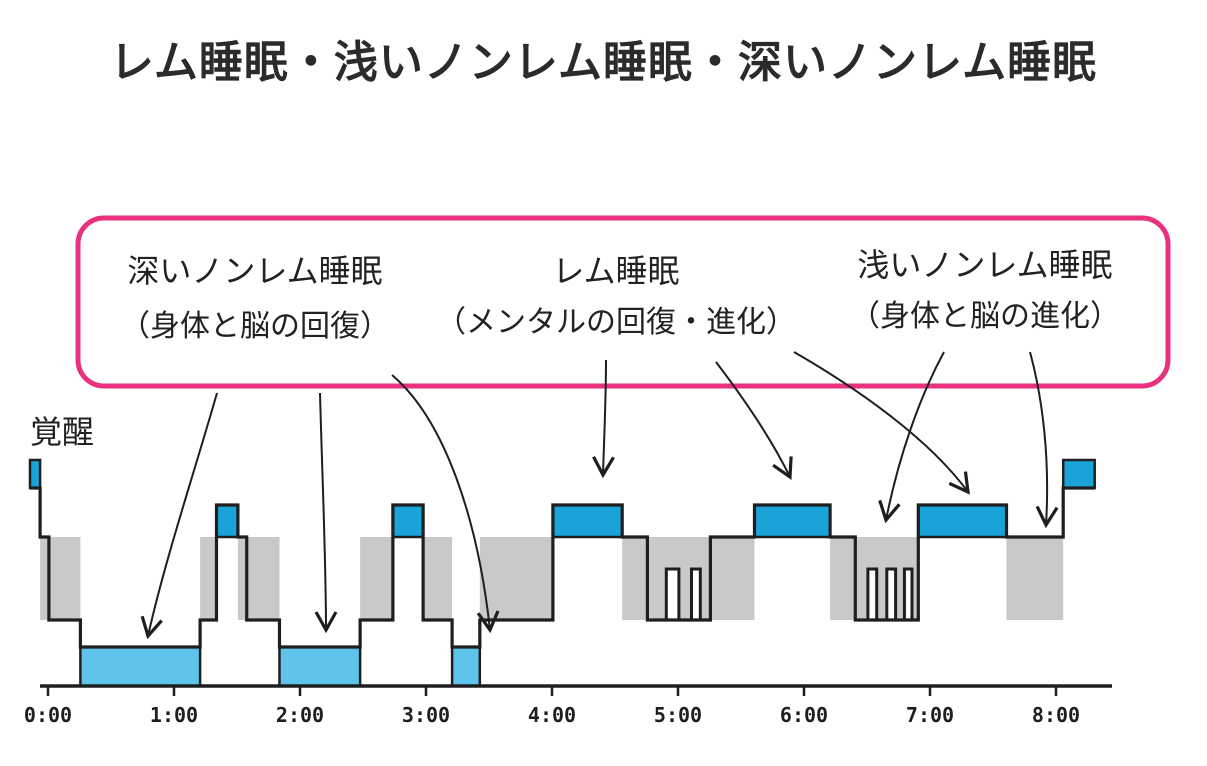 Image resolution: width=1207 pixels, height=766 pixels. Describe the element at coordinates (678, 715) in the screenshot. I see `time-tick-label-5: 5:00` at that location.